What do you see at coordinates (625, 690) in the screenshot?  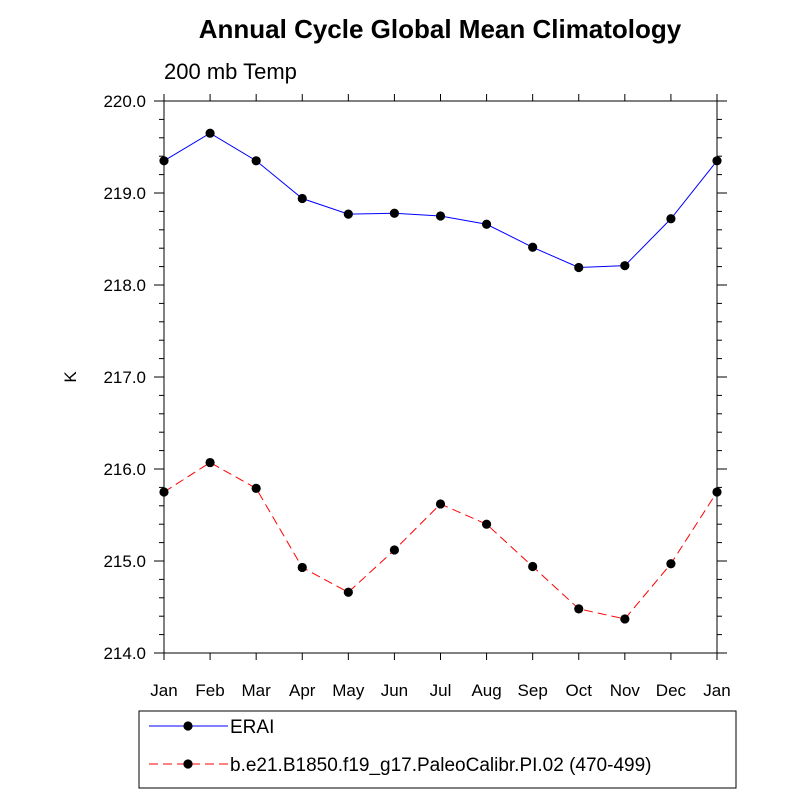 I see `x-tick-label: Nov` at bounding box center [625, 690].